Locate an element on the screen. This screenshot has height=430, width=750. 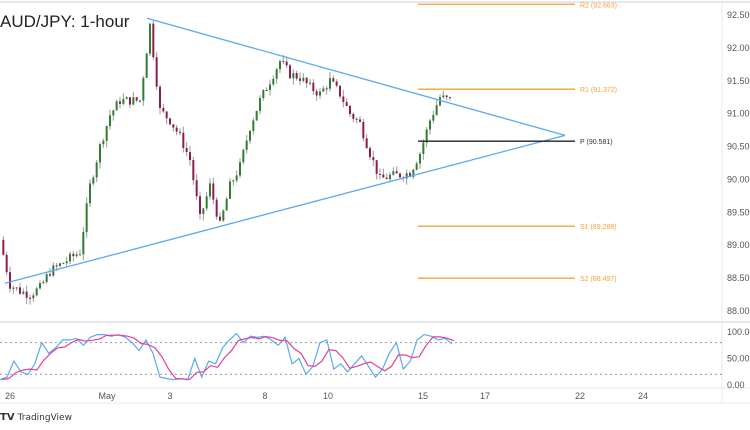
price-tick-label: 91.000 is located at coordinates (738, 114).